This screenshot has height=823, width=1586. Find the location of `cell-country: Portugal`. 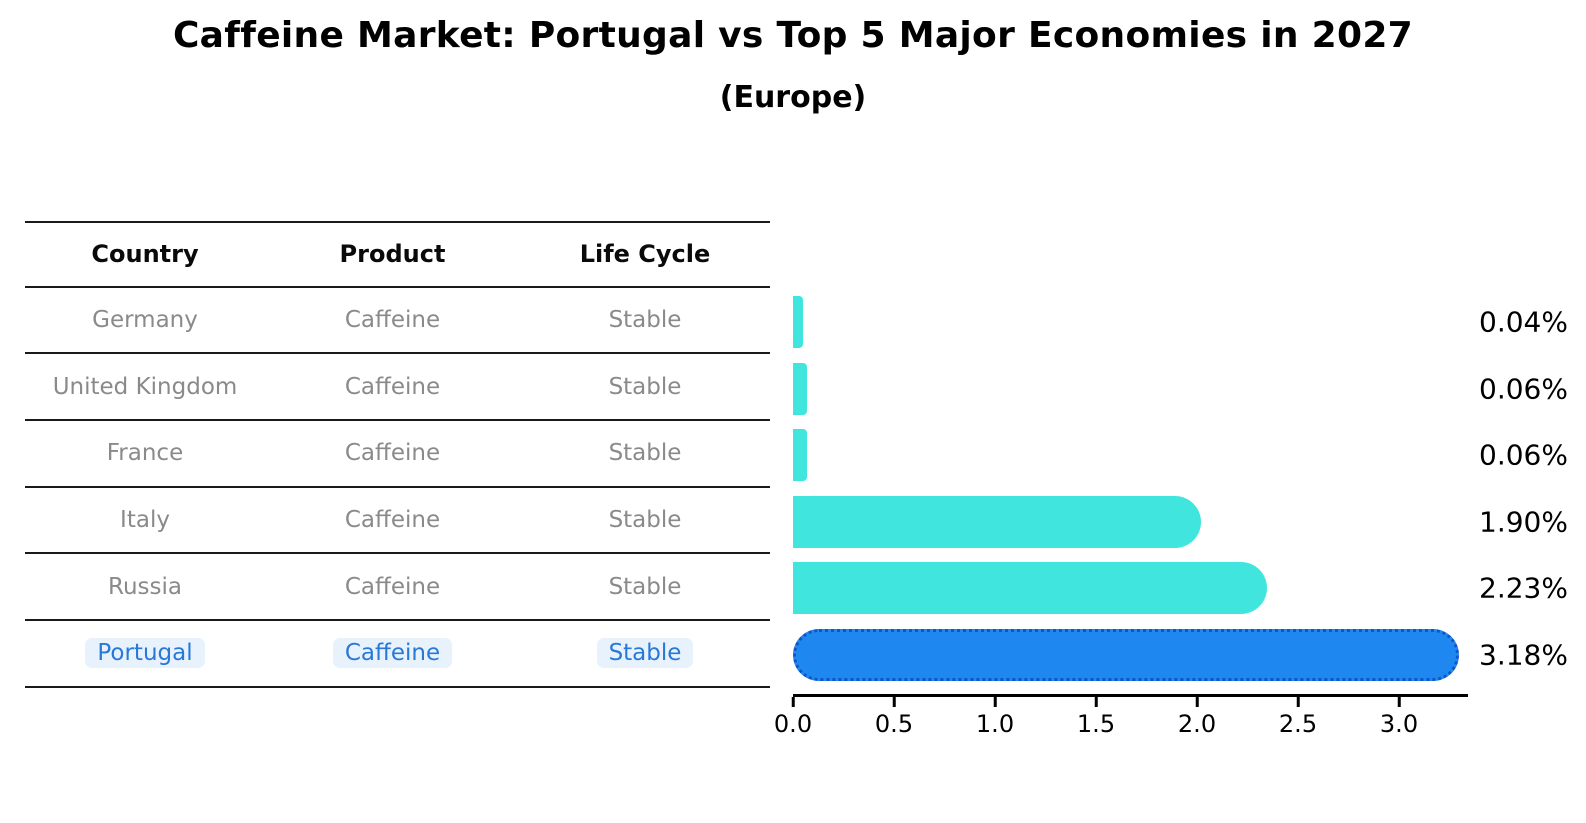

cell-country: Portugal is located at coordinates (145, 653).